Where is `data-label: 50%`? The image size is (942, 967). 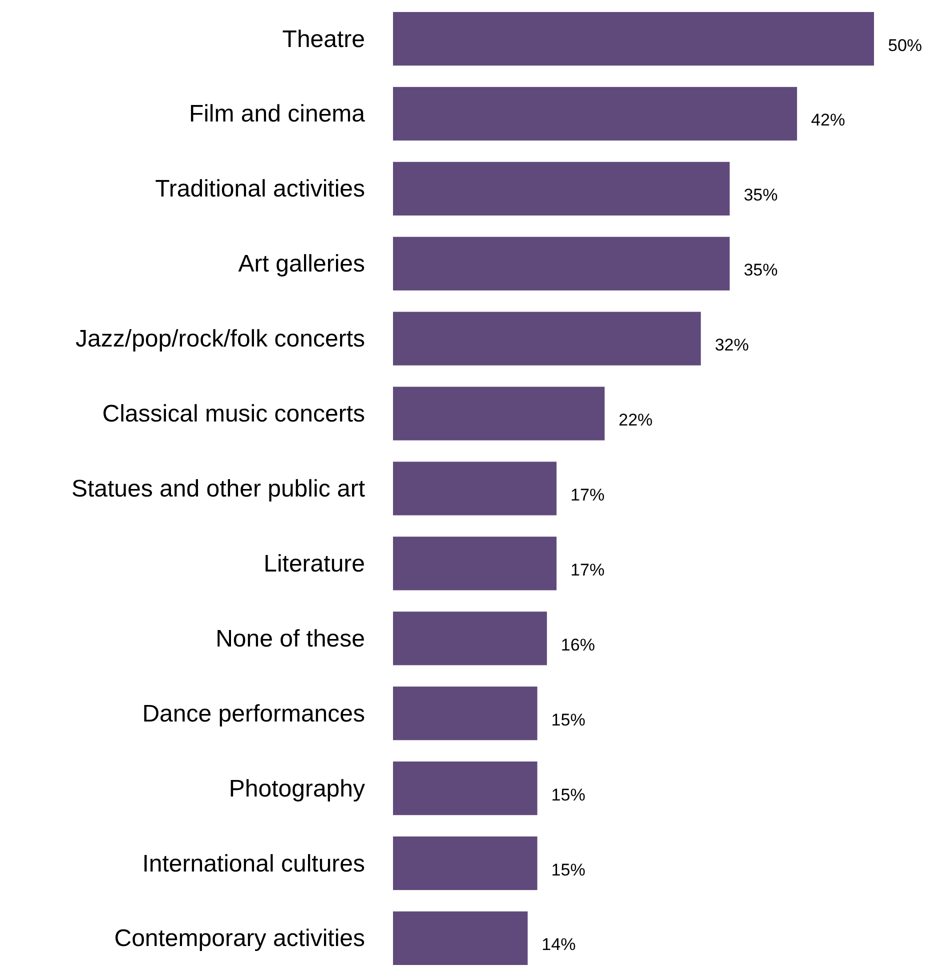 data-label: 50% is located at coordinates (905, 45).